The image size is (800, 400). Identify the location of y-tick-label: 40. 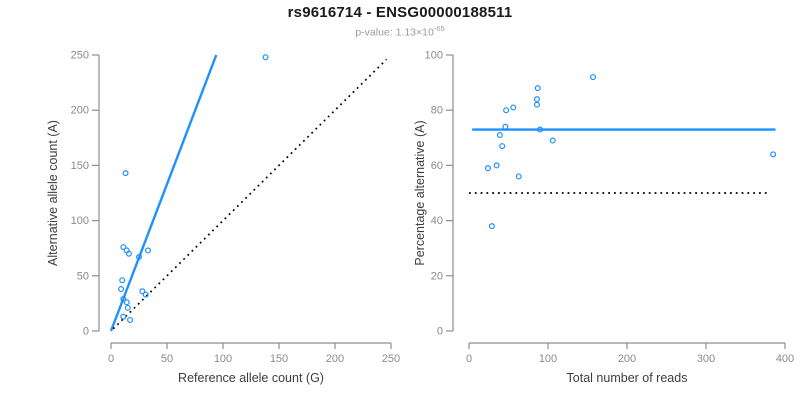
(437, 221).